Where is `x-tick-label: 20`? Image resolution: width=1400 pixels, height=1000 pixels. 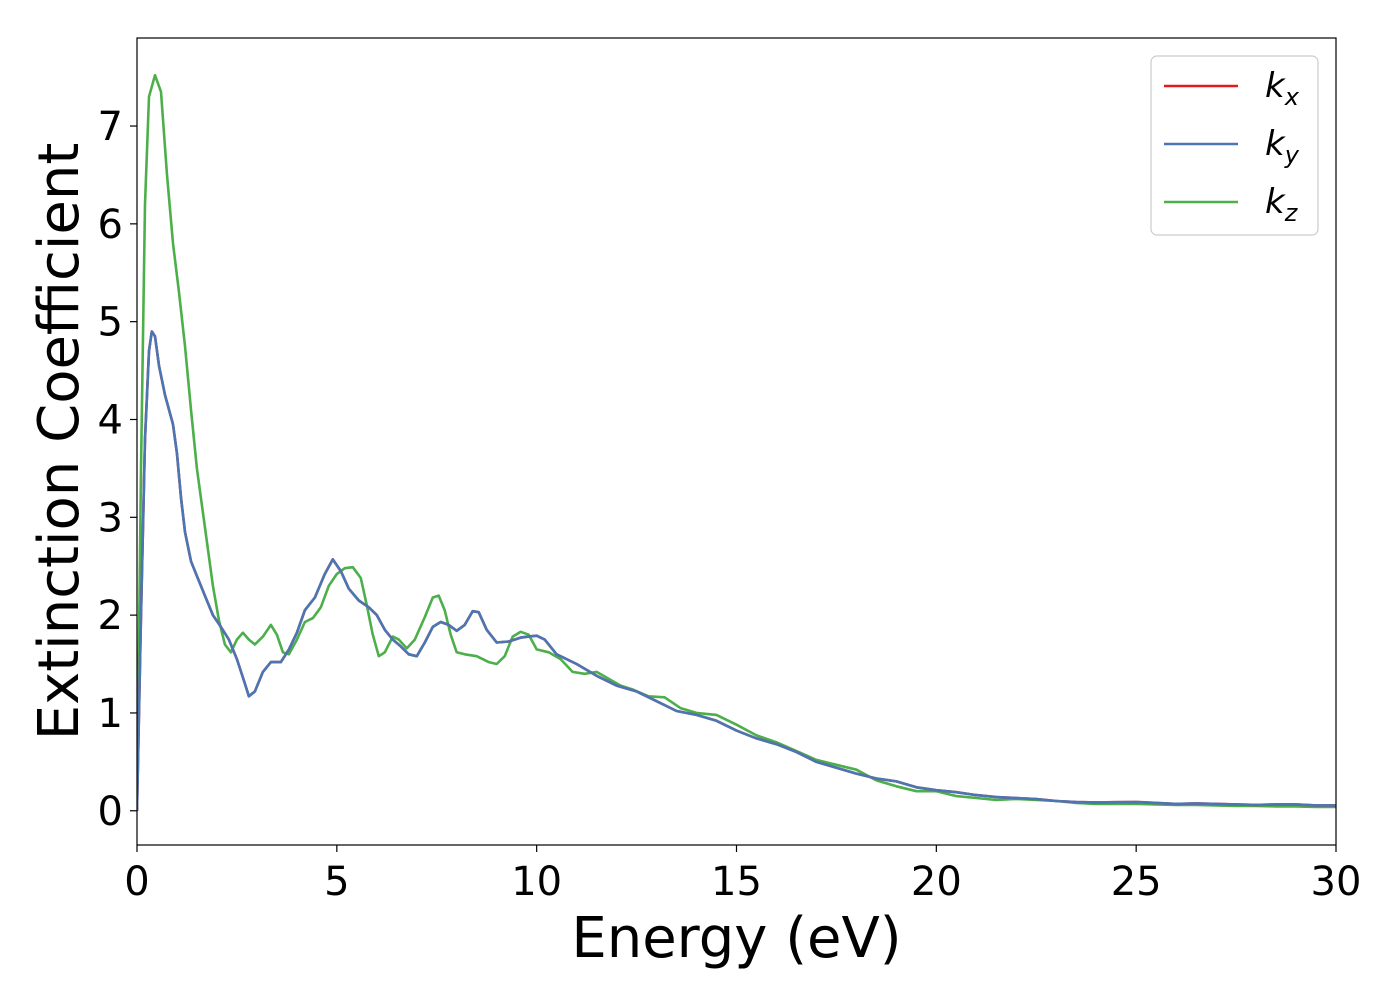 x-tick-label: 20 is located at coordinates (936, 882).